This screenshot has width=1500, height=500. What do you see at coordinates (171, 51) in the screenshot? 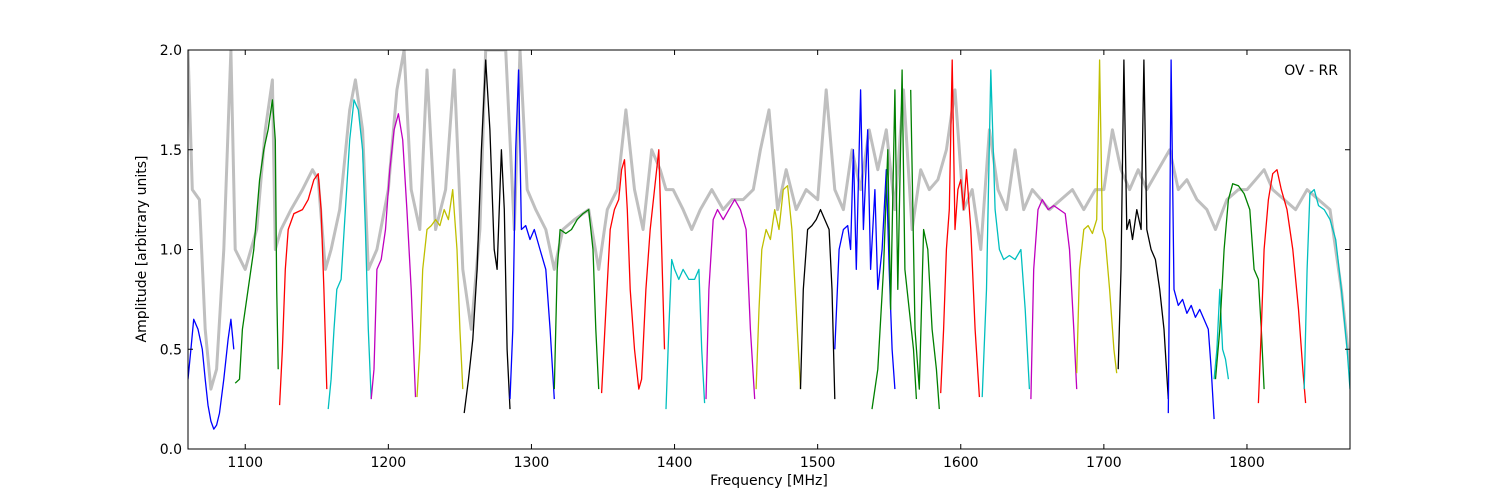
I see `y-tick-label: 2.0` at bounding box center [171, 51].